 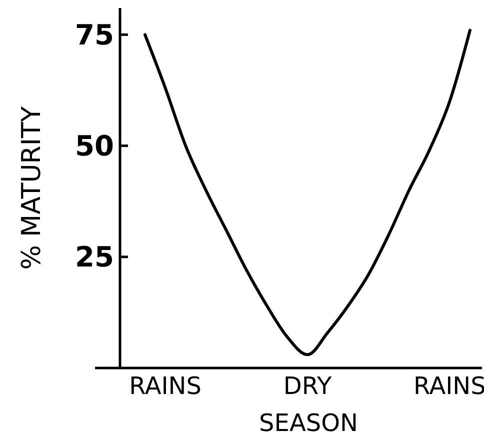 What do you see at coordinates (94, 146) in the screenshot?
I see `y-tick-label: 50` at bounding box center [94, 146].